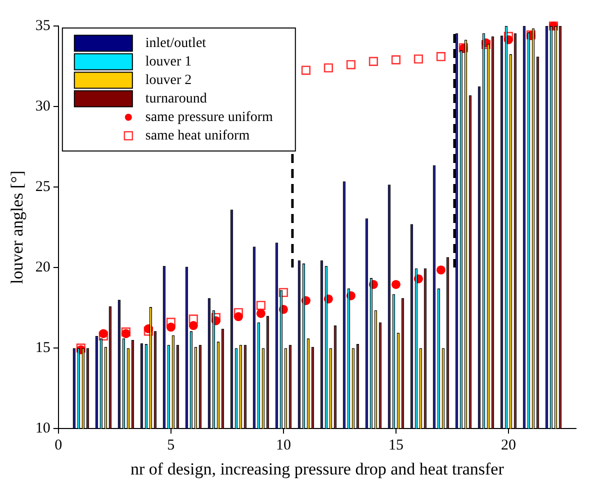  What do you see at coordinates (168, 80) in the screenshot?
I see `legend-label: louver 2` at bounding box center [168, 80].